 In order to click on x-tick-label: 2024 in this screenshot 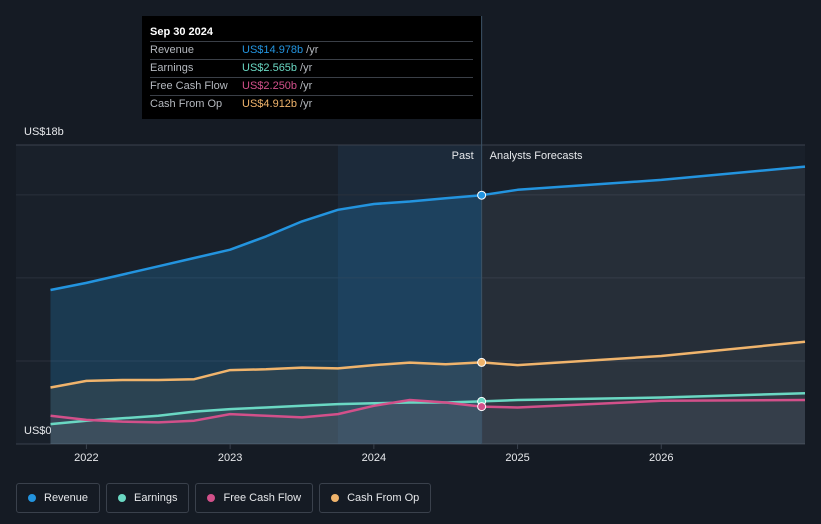, I will do `click(374, 458)`.